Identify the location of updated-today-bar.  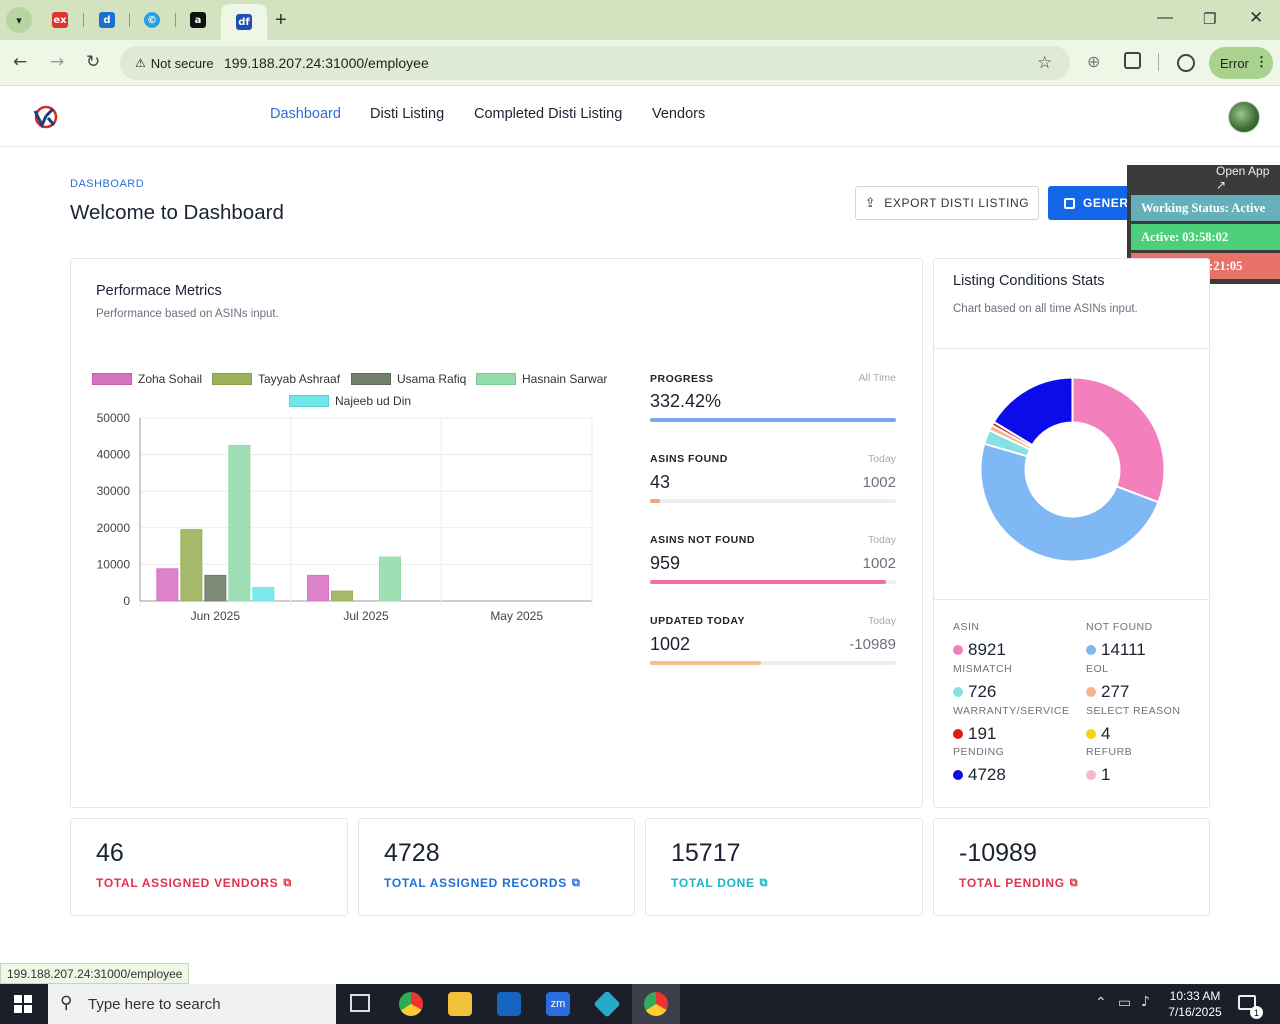
(773, 663).